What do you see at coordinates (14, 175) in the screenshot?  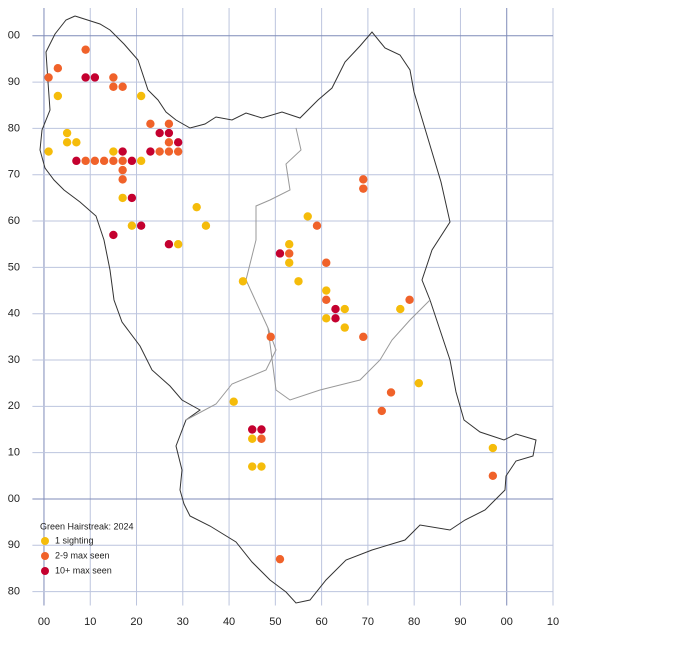 I see `y-tick-label: 70` at bounding box center [14, 175].